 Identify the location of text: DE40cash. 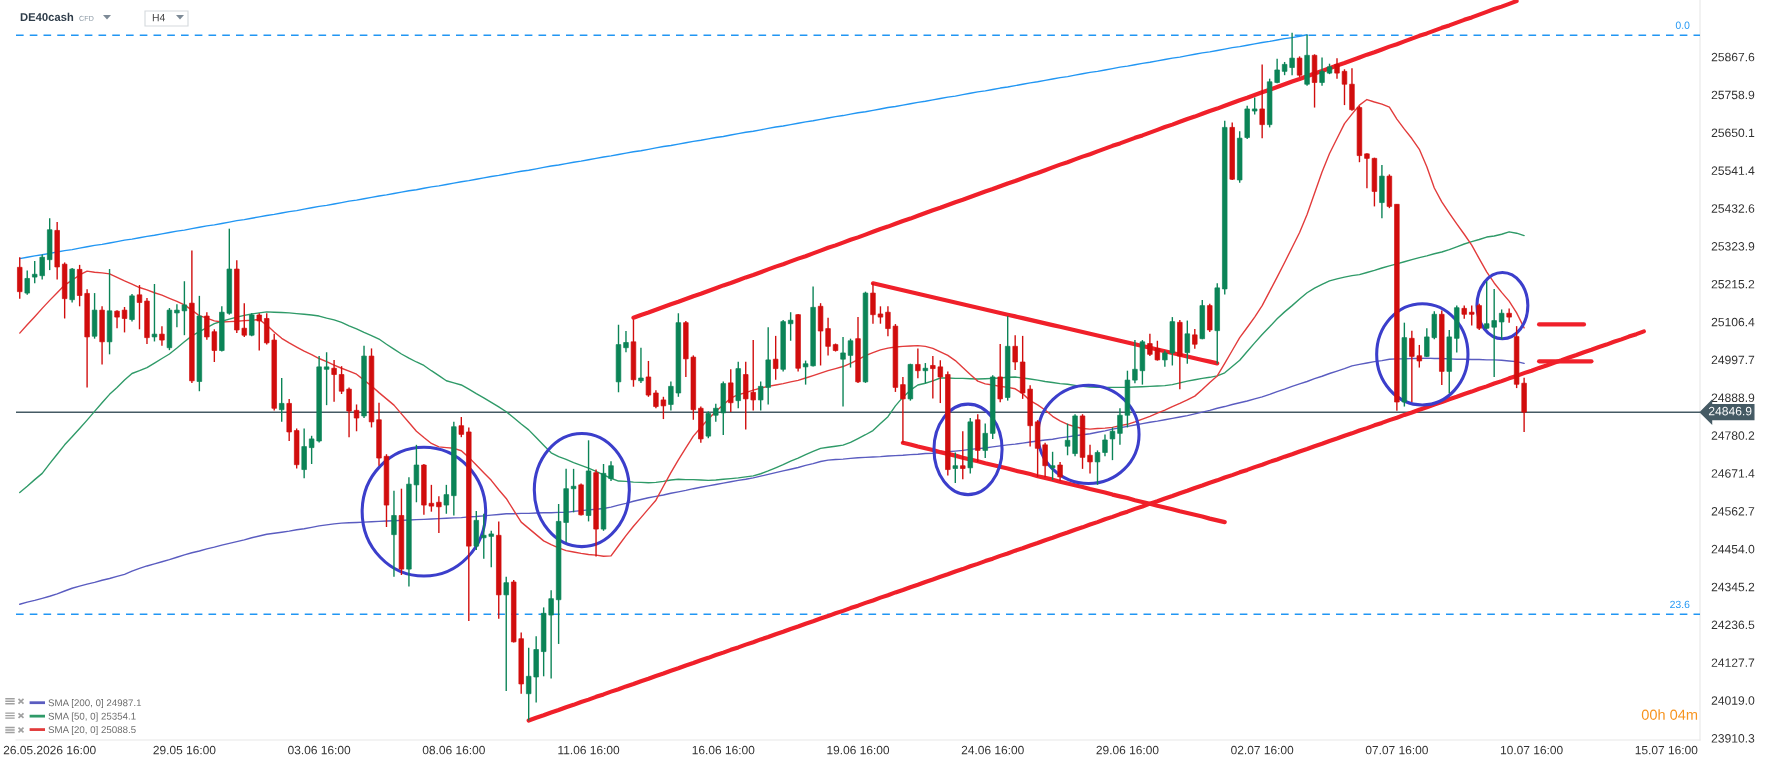
(47, 17).